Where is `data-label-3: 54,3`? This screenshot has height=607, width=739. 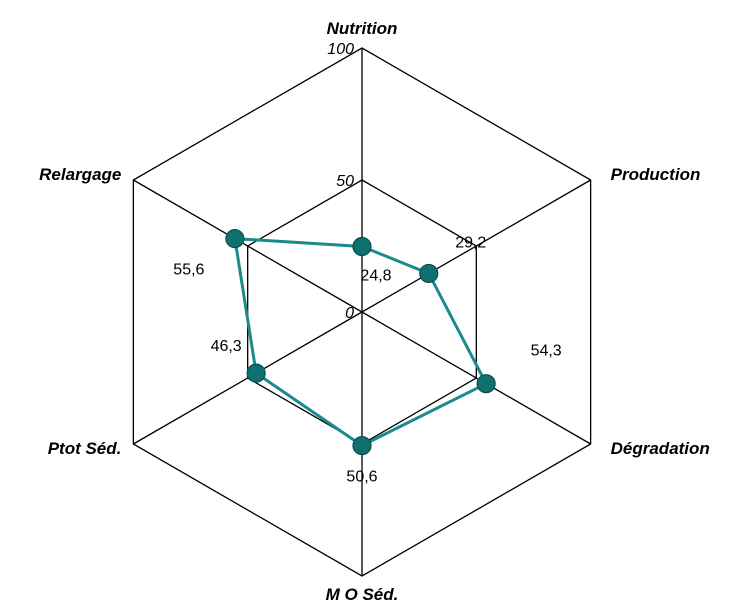 data-label-3: 54,3 is located at coordinates (546, 351).